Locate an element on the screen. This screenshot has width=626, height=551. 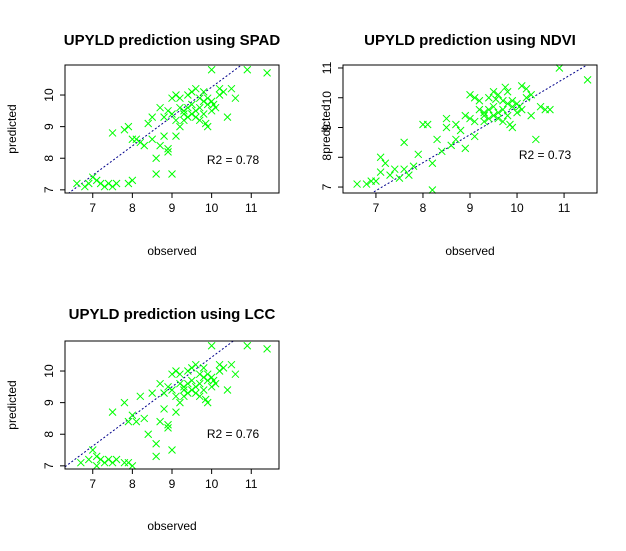
panel-3-x-tick-label: 11 is located at coordinates (251, 484).